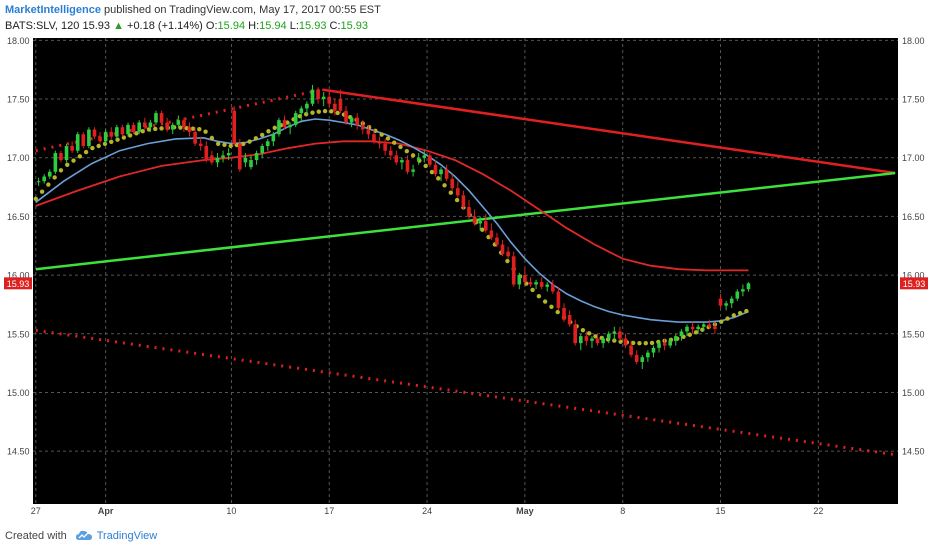 This screenshot has height=550, width=932. Describe the element at coordinates (18, 334) in the screenshot. I see `y-tick-label-left: 15.50` at that location.